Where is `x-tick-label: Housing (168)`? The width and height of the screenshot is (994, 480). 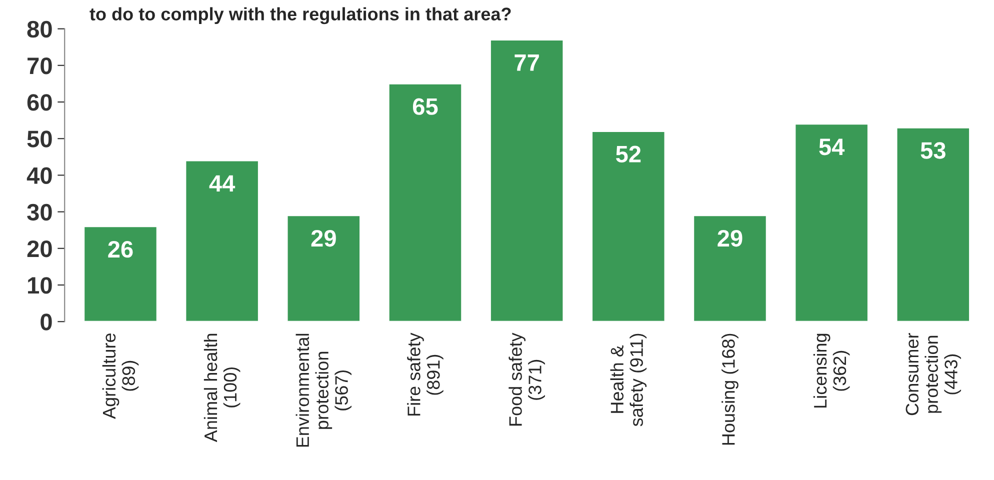 x-tick-label: Housing (168) is located at coordinates (730, 389).